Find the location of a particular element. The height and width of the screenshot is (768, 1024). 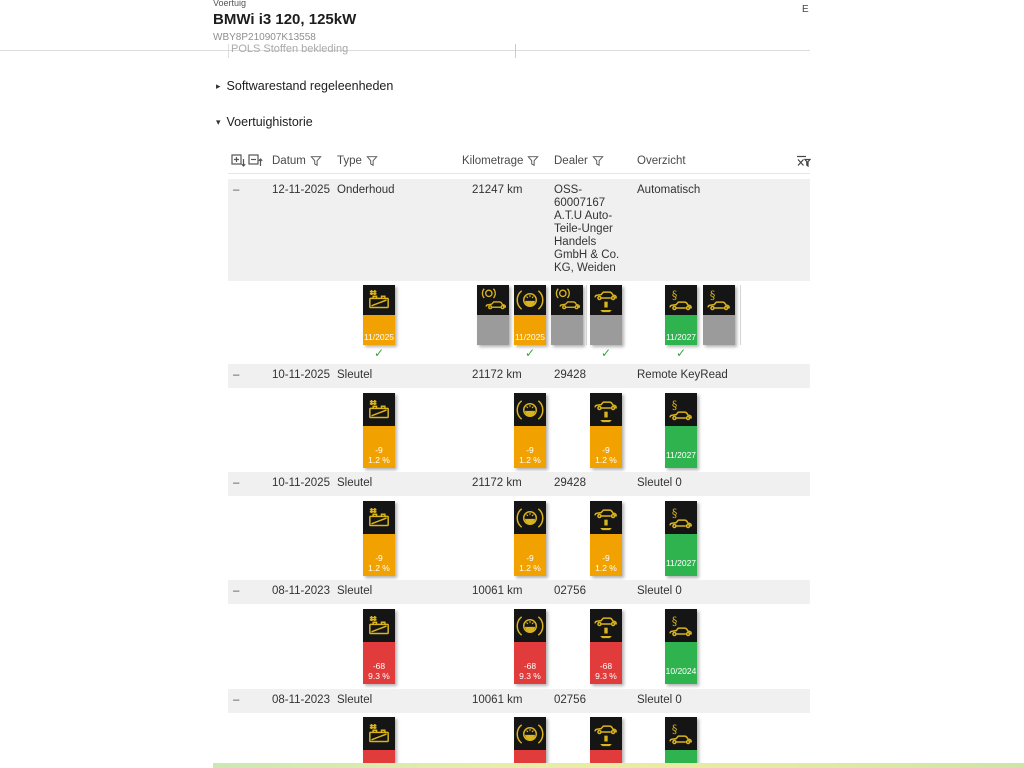

clipped-row-divider is located at coordinates (515, 51).